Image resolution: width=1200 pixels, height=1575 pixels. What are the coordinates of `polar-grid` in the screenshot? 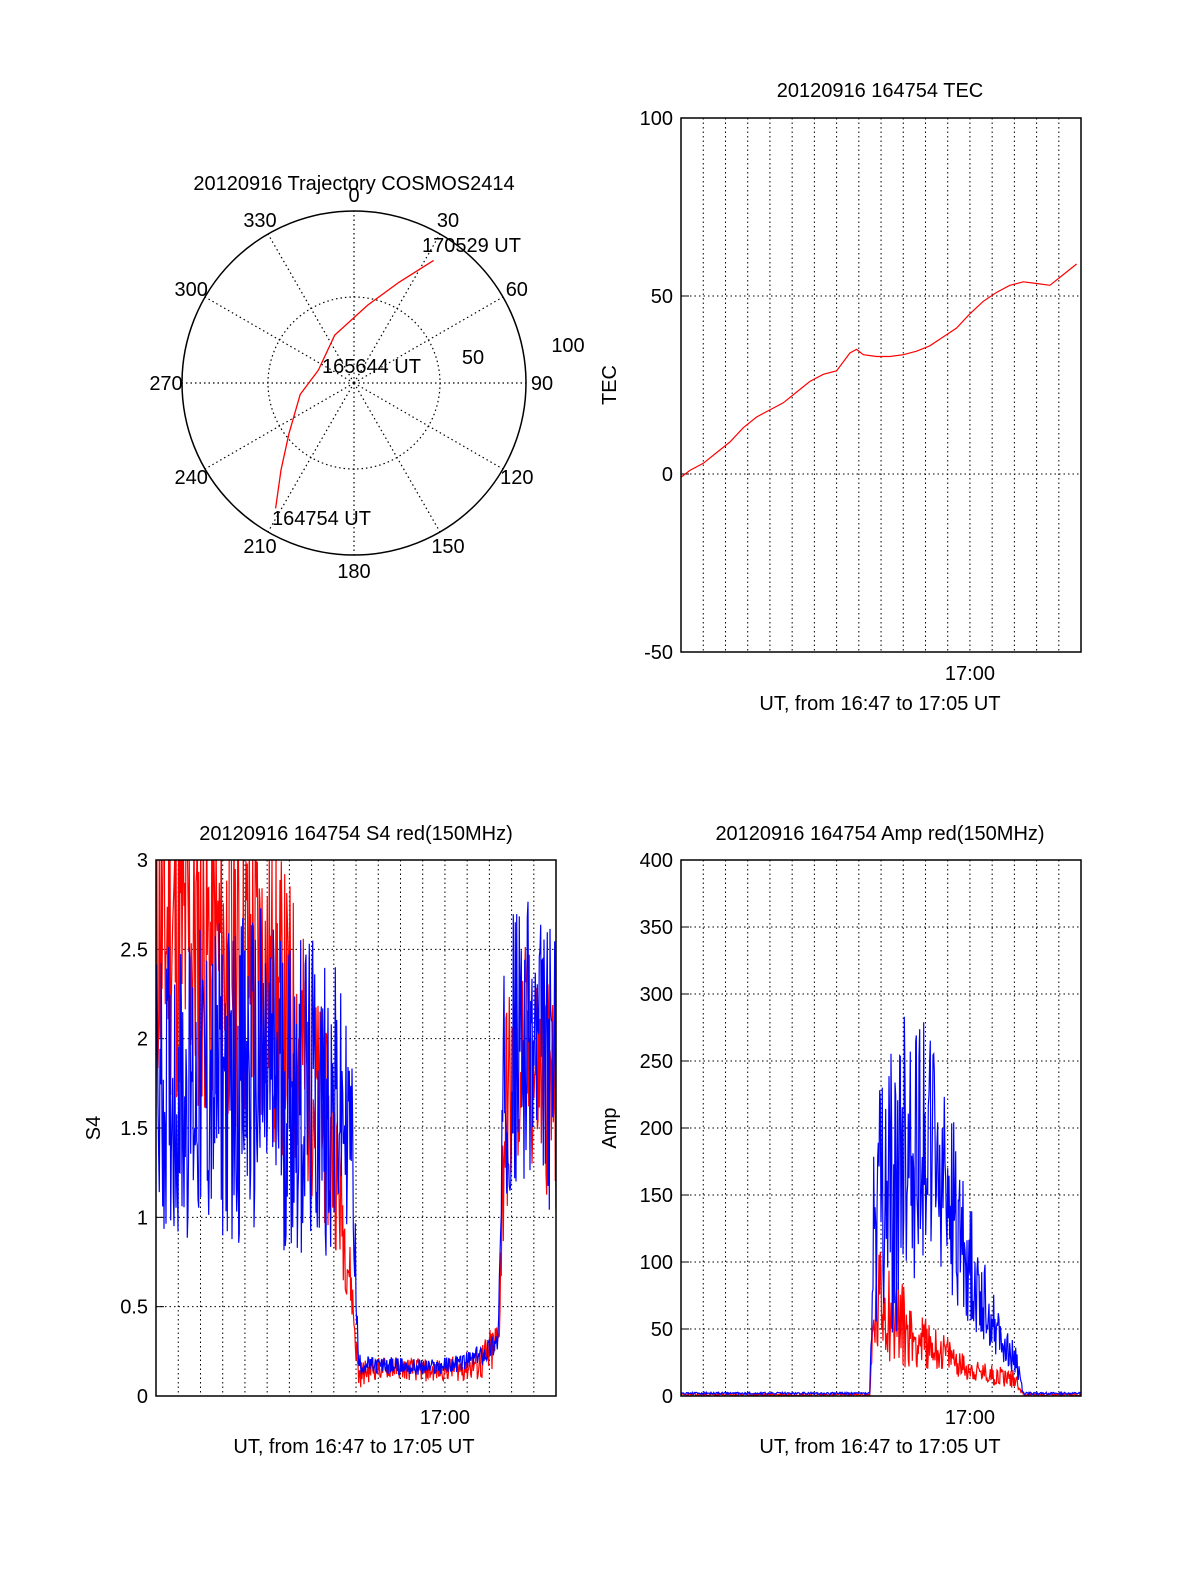 It's located at (354, 383).